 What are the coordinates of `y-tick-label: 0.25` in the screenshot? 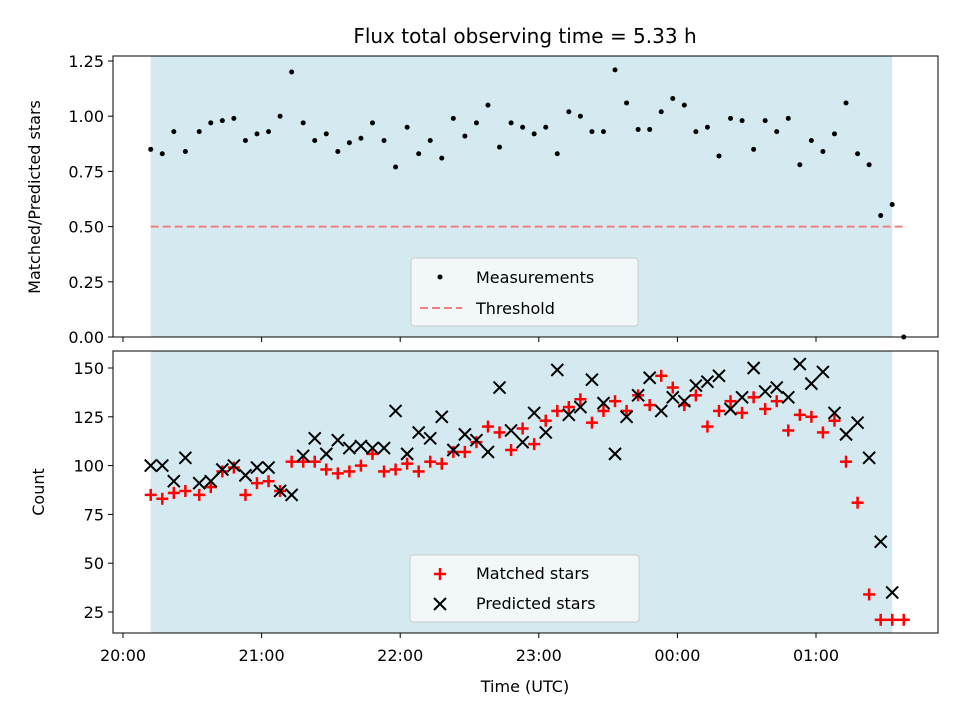 It's located at (86, 282).